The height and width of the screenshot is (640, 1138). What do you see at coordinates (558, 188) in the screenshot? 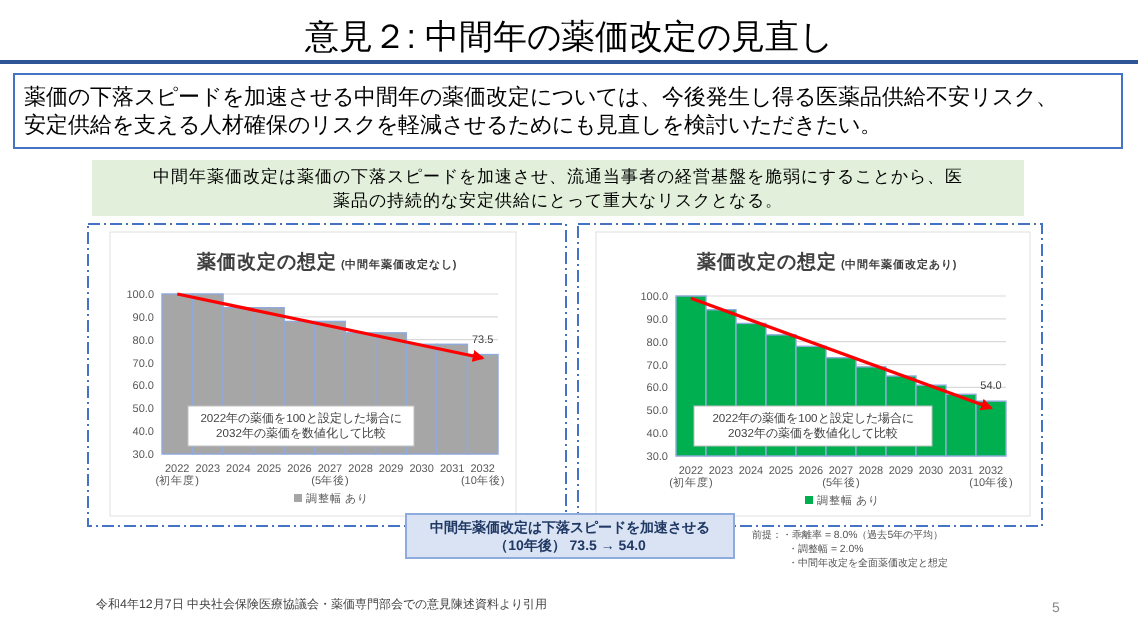
I see `text: 中間年薬価改定は薬価の下落スピードを加速させ、流通当事者の経営基盤を脆弱にすることから、医薬品の持続的な安定供給にとって重大なリスクとなる。` at bounding box center [558, 188].